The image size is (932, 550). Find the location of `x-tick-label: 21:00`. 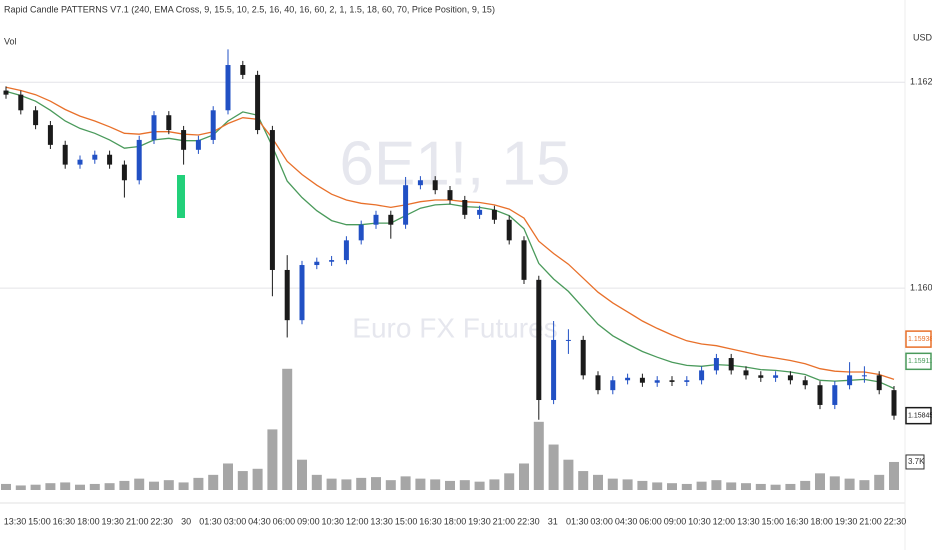

x-tick-label: 21:00 is located at coordinates (137, 521).